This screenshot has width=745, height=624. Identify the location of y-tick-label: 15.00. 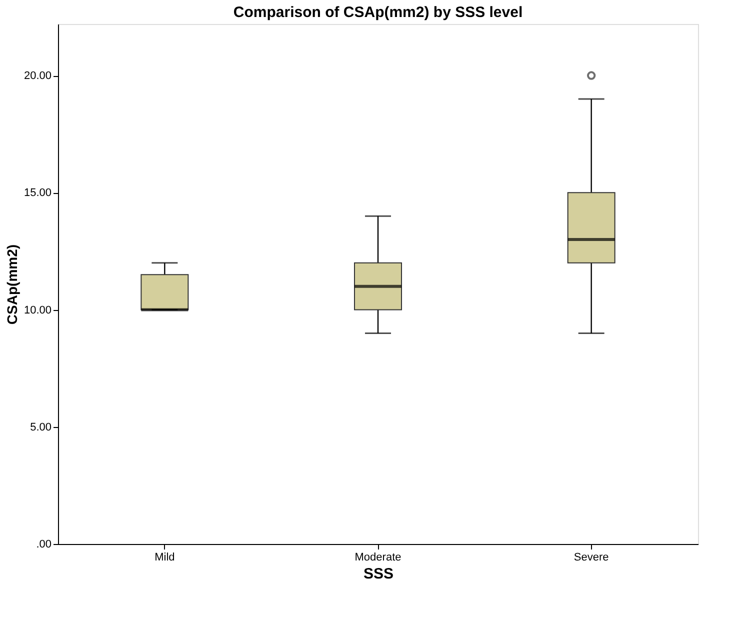
(38, 193).